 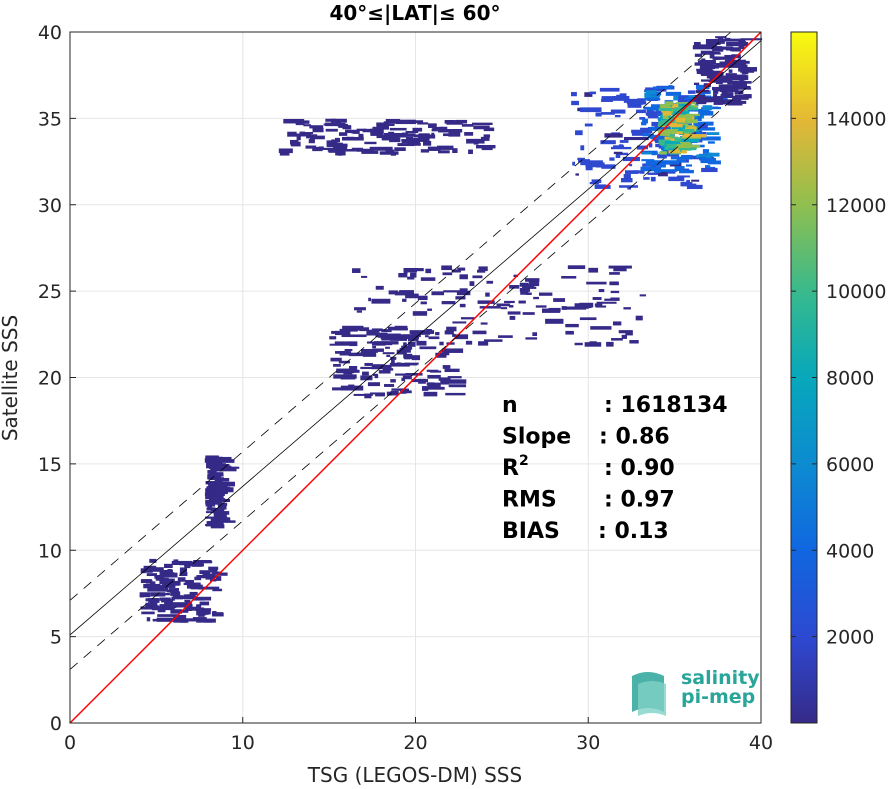 I want to click on chart-title: 40°≤|LAT|≤ 60°, so click(x=414, y=13).